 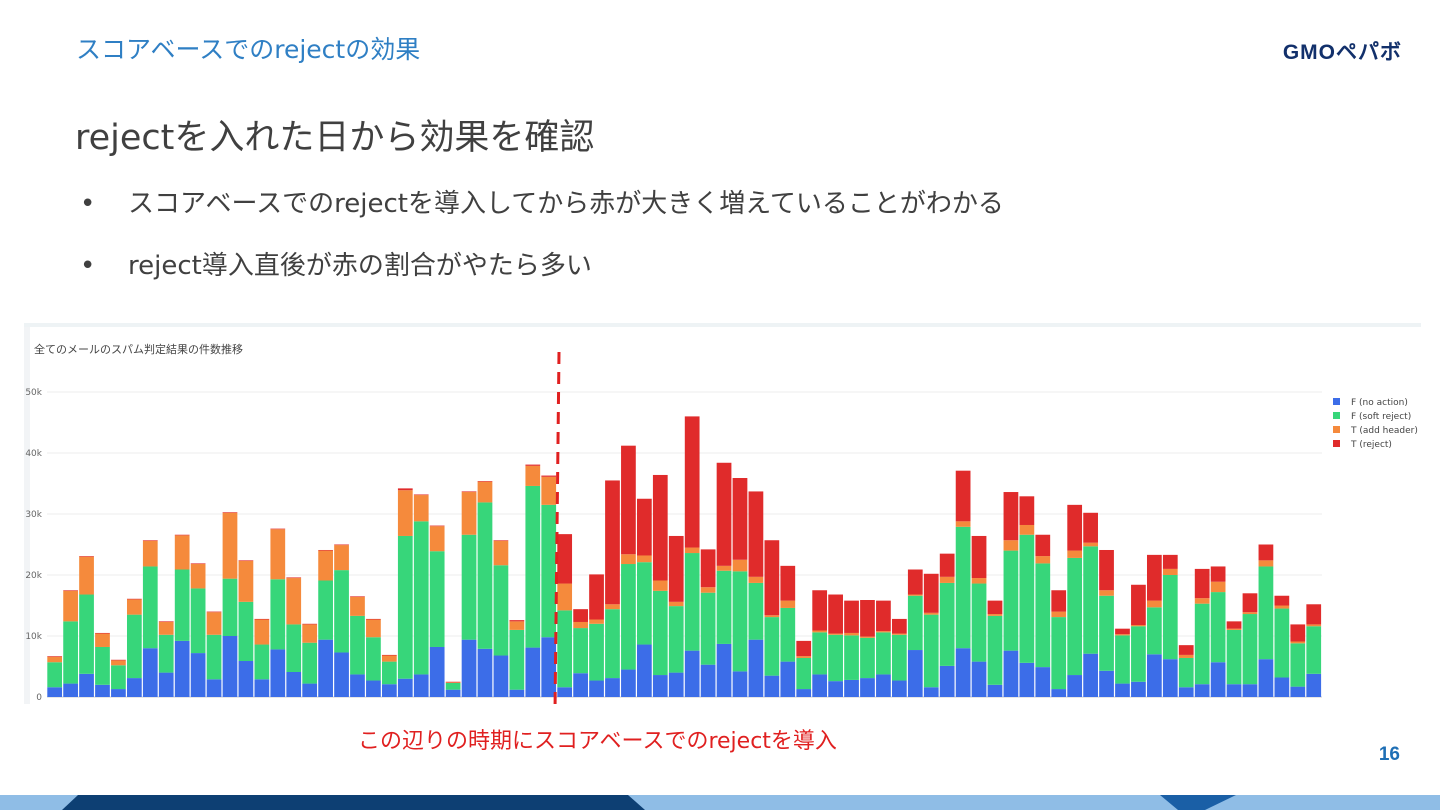 I want to click on footer-band, so click(x=720, y=802).